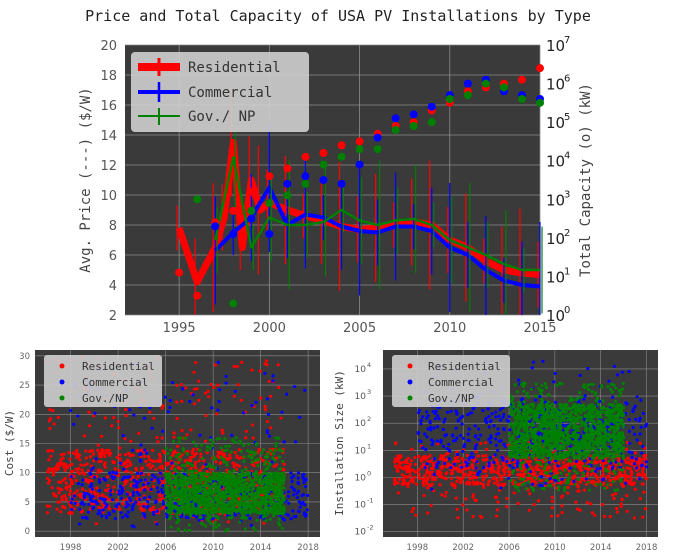  I want to click on cost-xtick-label: 2010, so click(213, 548).